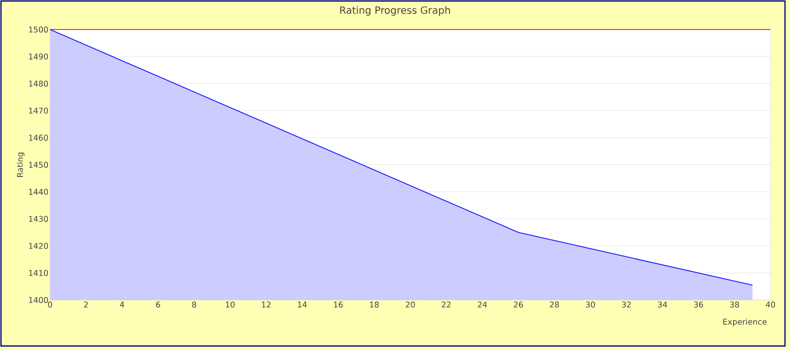 The width and height of the screenshot is (790, 350). I want to click on chart-title: Rating Progress Graph, so click(395, 11).